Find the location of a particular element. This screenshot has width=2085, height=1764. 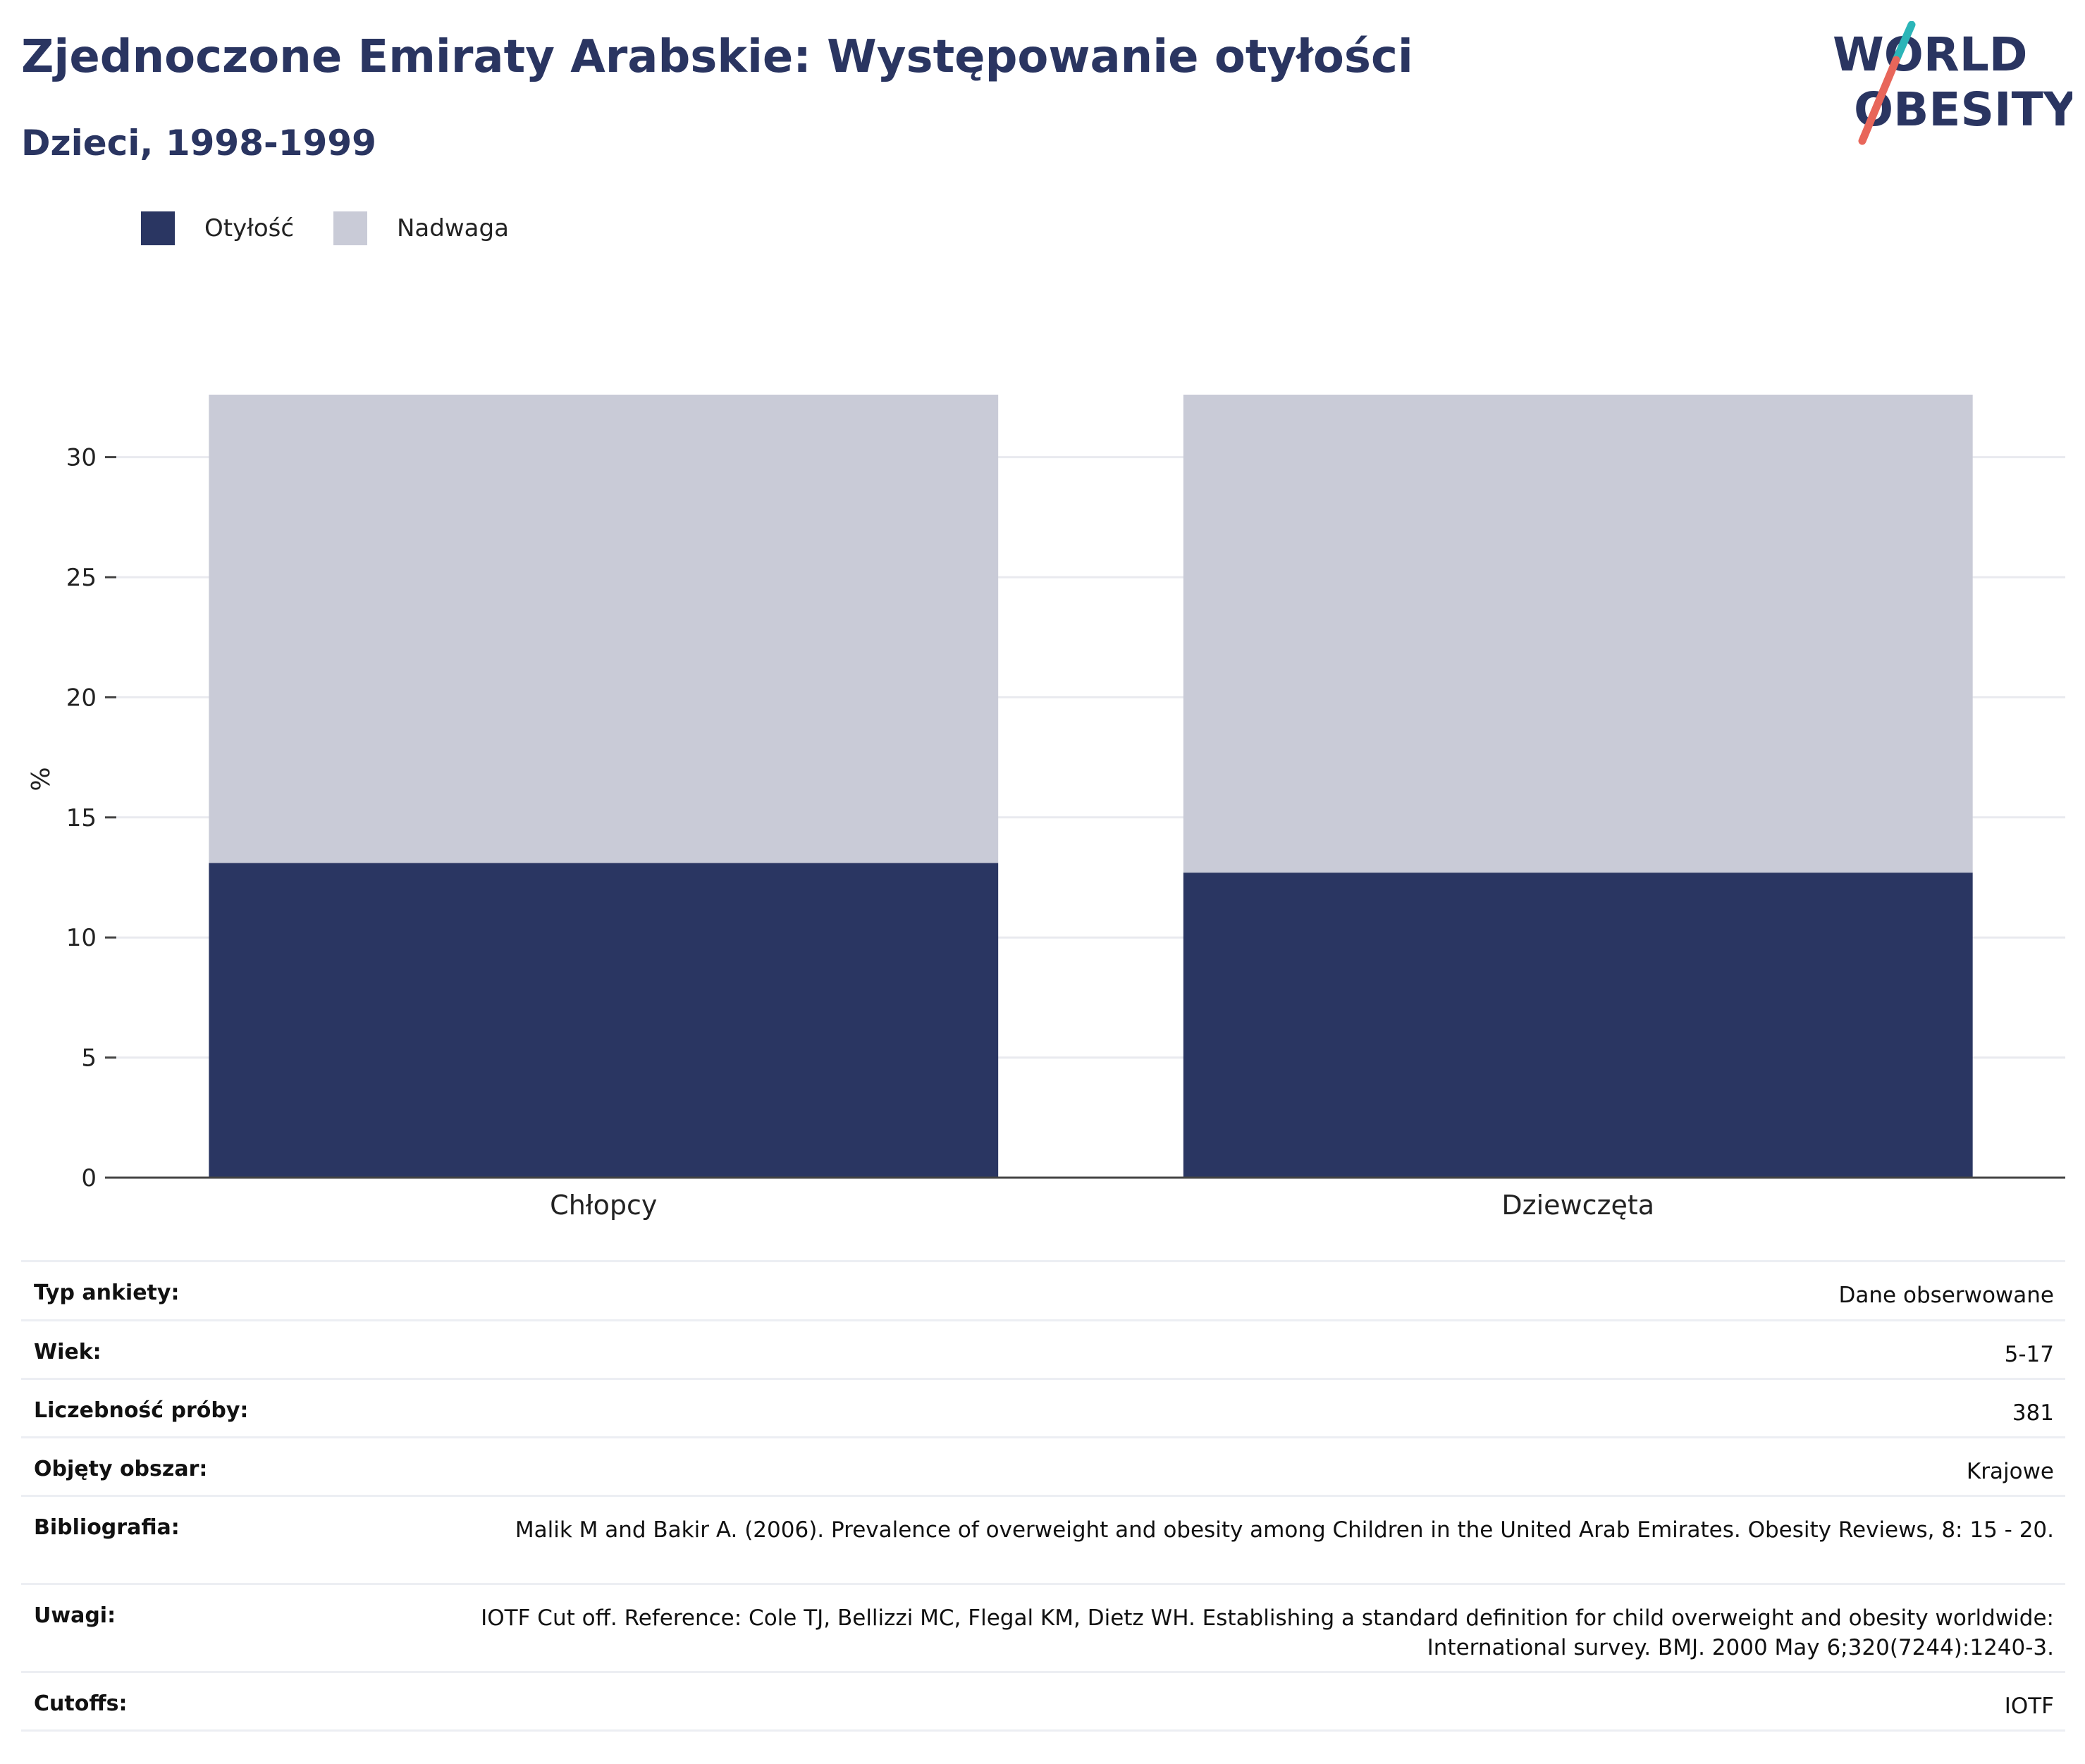

legend-swatch-obesity is located at coordinates (158, 228).